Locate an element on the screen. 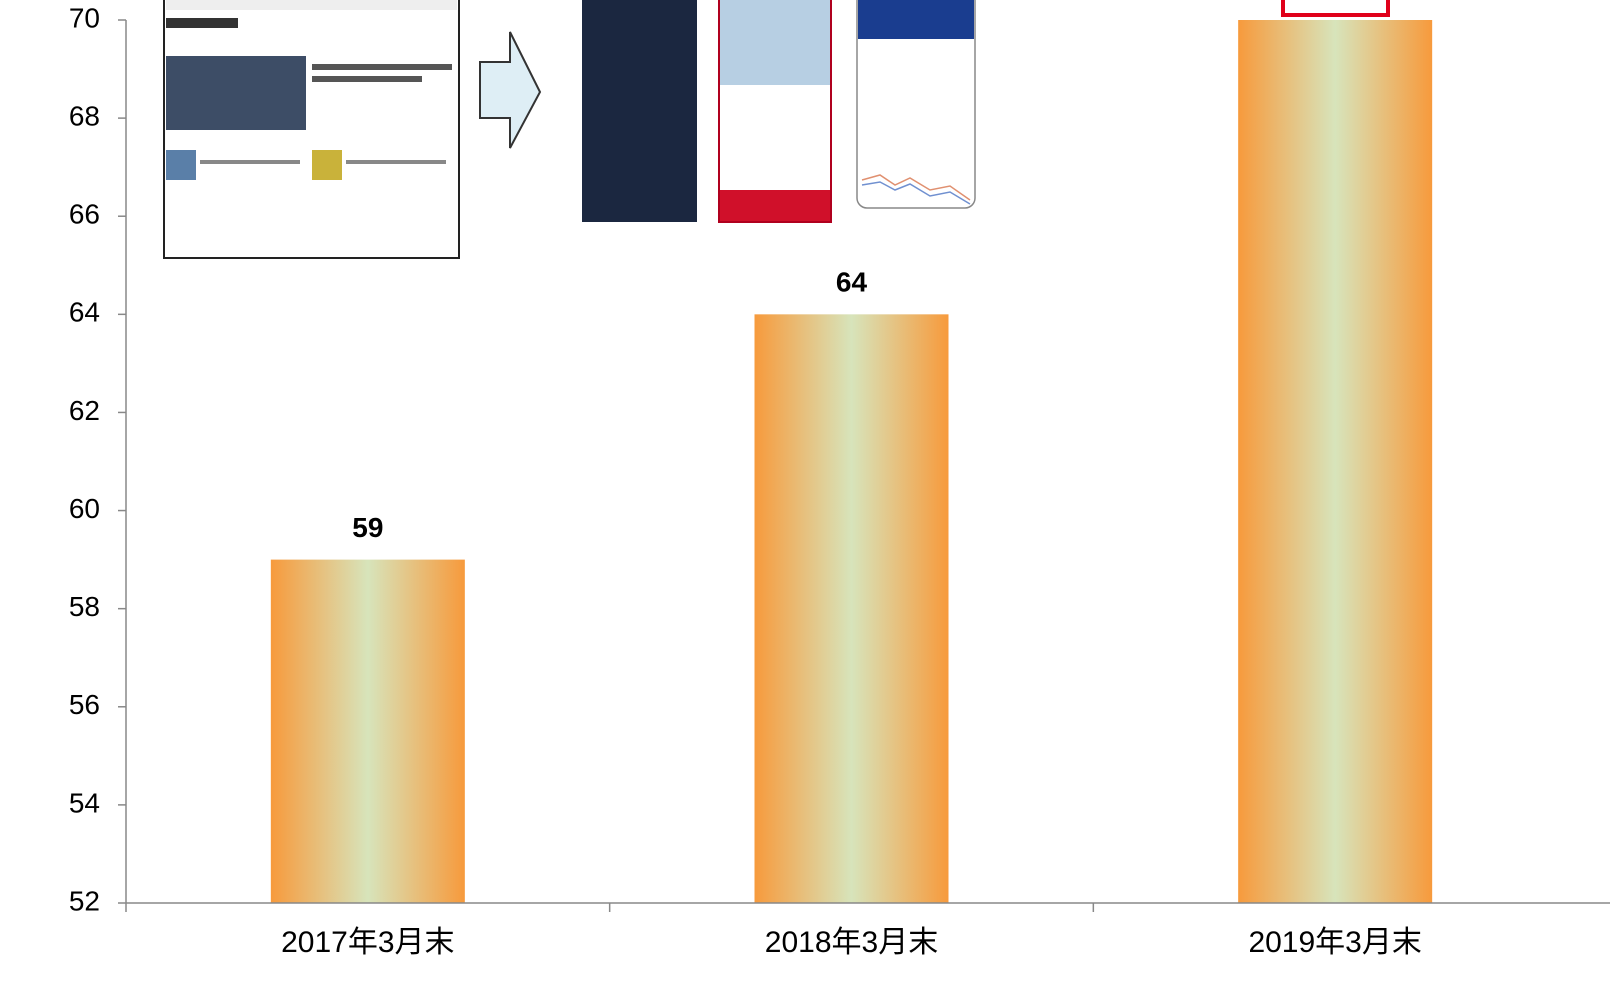  y-tick-label: 62 is located at coordinates (84, 410).